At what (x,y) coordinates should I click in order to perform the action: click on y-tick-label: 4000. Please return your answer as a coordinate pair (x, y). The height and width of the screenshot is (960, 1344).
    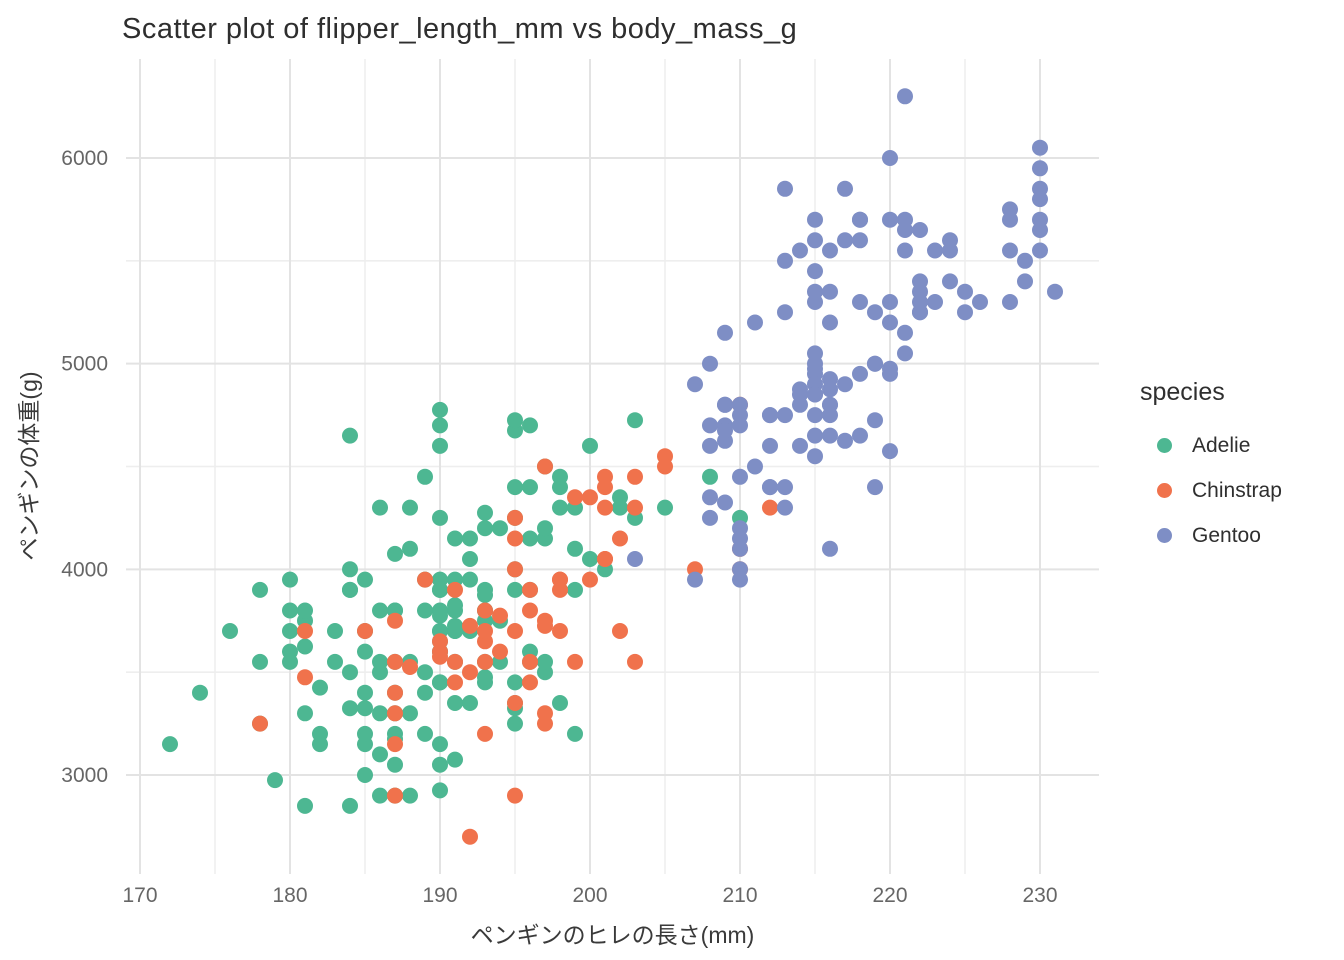
    Looking at the image, I should click on (84, 569).